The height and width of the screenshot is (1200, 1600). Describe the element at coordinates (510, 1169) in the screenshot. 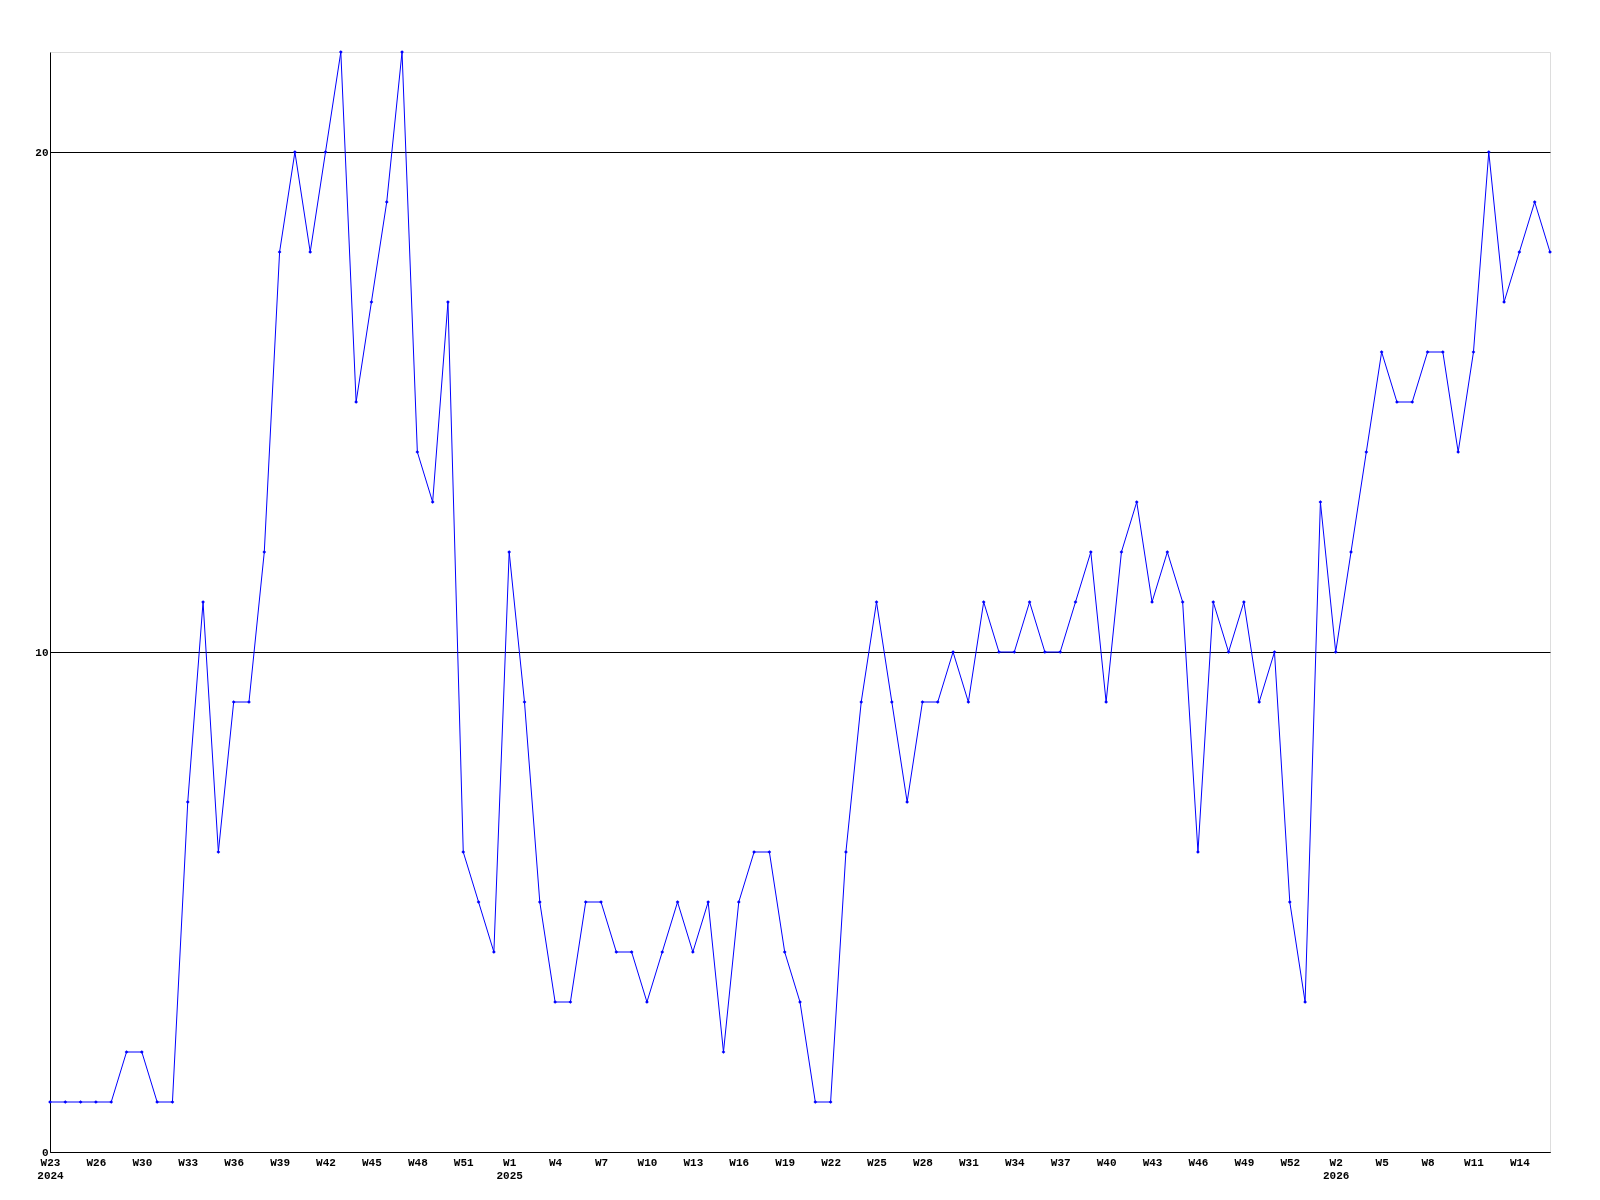

I see `x-tick-label: W1 2025` at that location.